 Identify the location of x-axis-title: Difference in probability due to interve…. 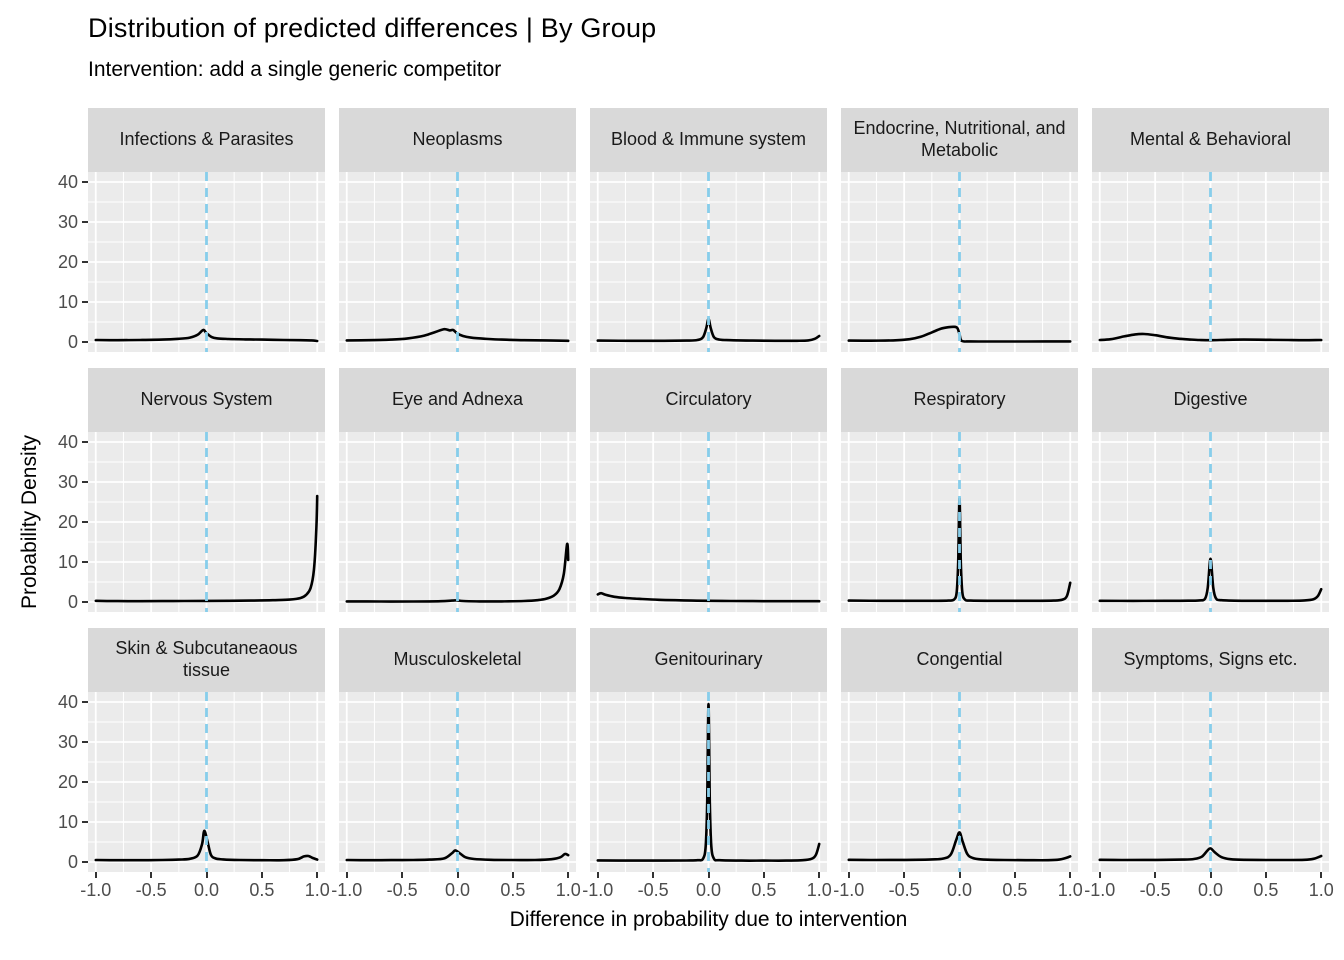
(708, 919).